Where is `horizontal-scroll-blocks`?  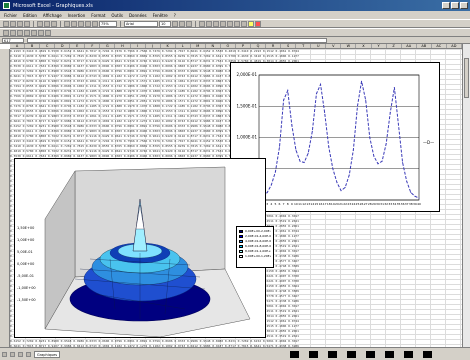 horizontal-scroll-blocks is located at coordinates (375, 354).